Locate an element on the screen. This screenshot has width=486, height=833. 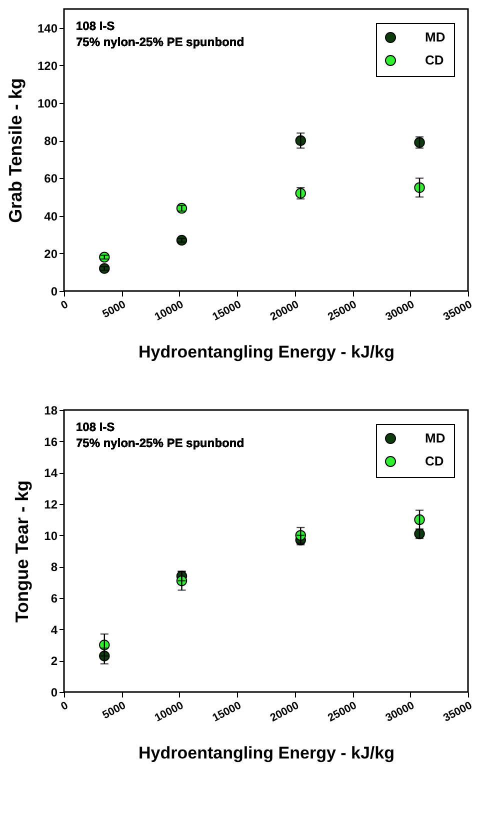
y-tick-label: 6 is located at coordinates (54, 599).